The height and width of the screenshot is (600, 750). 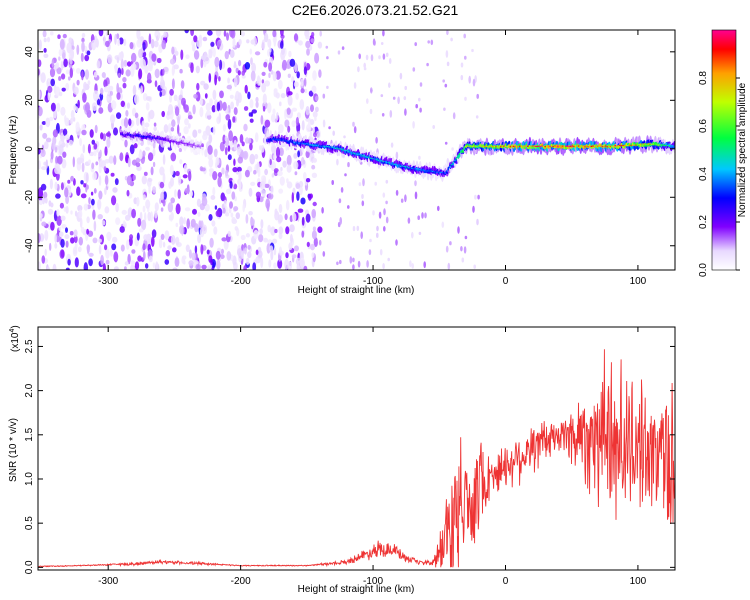 What do you see at coordinates (373, 281) in the screenshot?
I see `x-tick-label: -100` at bounding box center [373, 281].